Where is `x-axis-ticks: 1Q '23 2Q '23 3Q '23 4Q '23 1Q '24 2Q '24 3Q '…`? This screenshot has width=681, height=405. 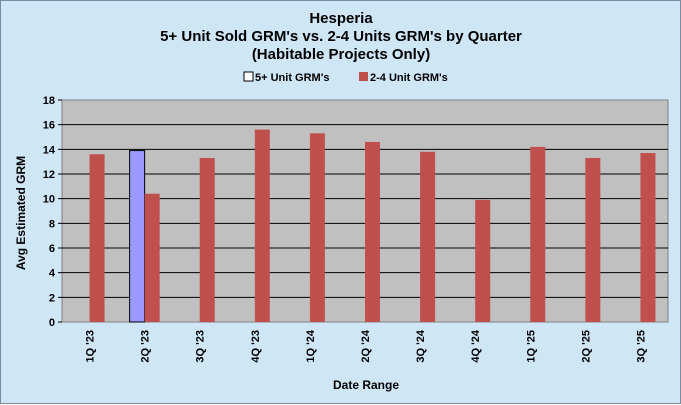 x-axis-ticks: 1Q '23 2Q '23 3Q '23 4Q '23 1Q '24 2Q '24 3Q '… is located at coordinates (366, 345).